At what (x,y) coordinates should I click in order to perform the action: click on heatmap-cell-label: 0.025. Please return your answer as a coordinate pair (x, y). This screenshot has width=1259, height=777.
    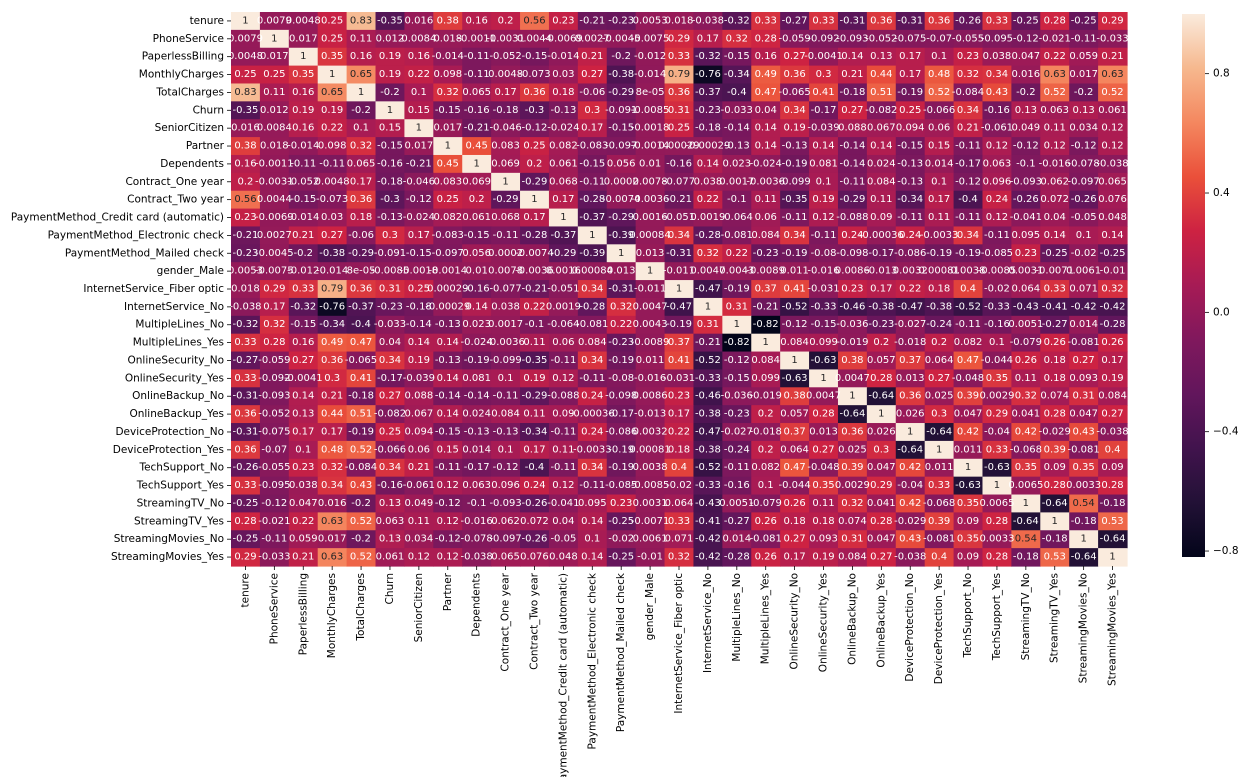
    Looking at the image, I should click on (852, 449).